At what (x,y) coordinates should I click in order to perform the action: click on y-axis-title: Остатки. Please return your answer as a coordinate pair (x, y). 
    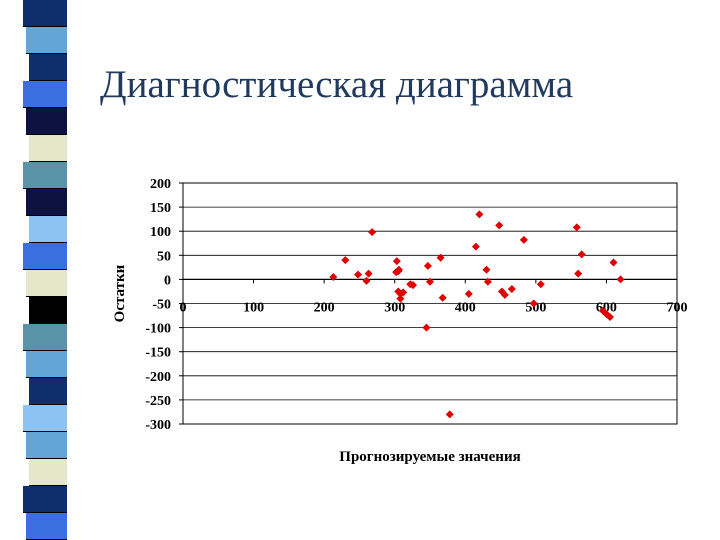
    Looking at the image, I should click on (120, 293).